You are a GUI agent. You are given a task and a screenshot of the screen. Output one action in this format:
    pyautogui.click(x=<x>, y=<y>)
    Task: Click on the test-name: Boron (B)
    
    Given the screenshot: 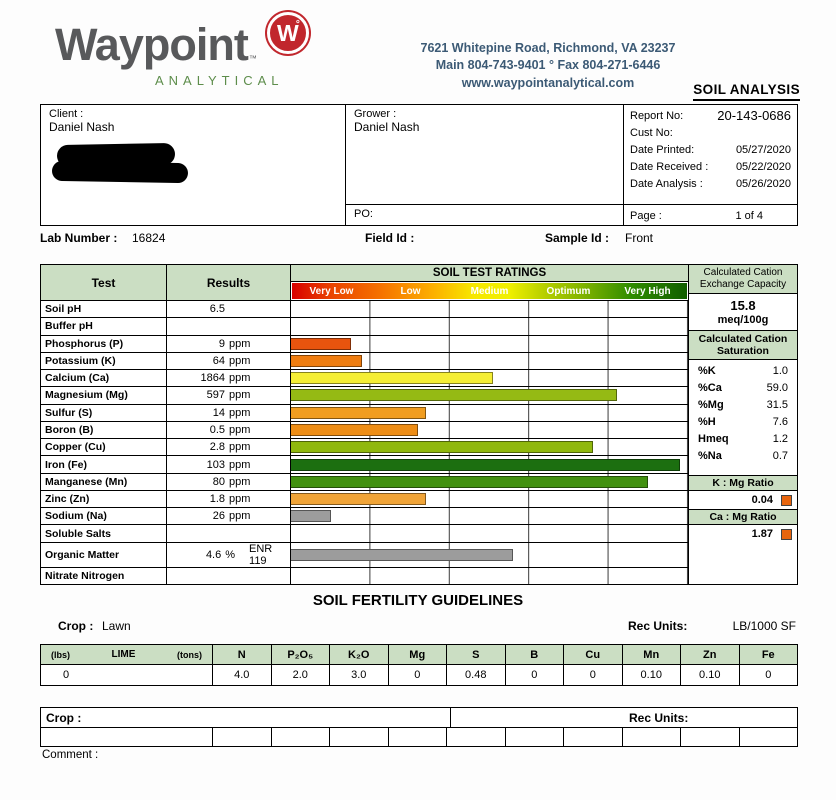 What is the action you would take?
    pyautogui.click(x=104, y=430)
    